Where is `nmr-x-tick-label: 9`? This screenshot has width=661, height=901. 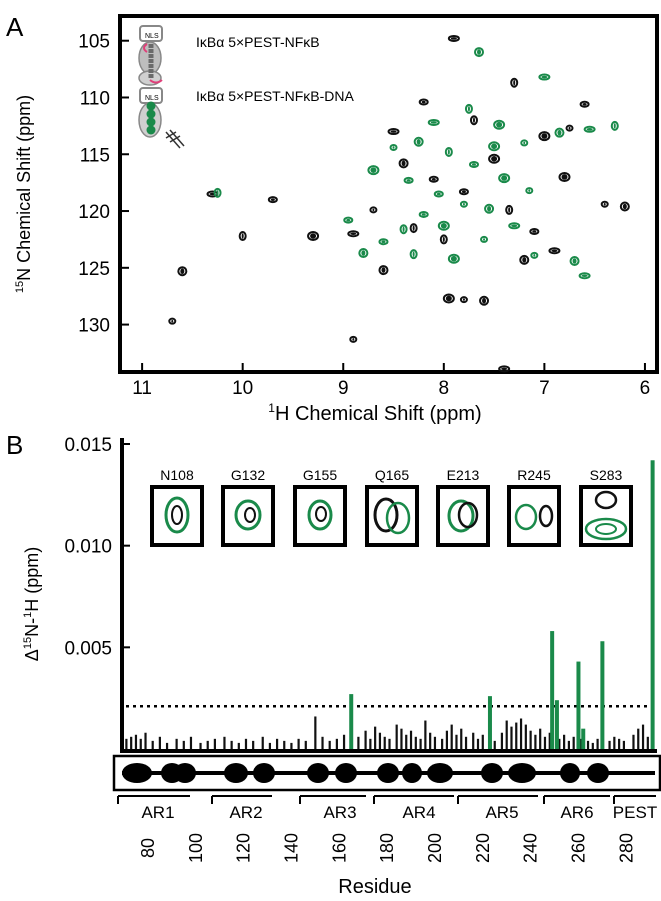
nmr-x-tick-label: 9 is located at coordinates (343, 388).